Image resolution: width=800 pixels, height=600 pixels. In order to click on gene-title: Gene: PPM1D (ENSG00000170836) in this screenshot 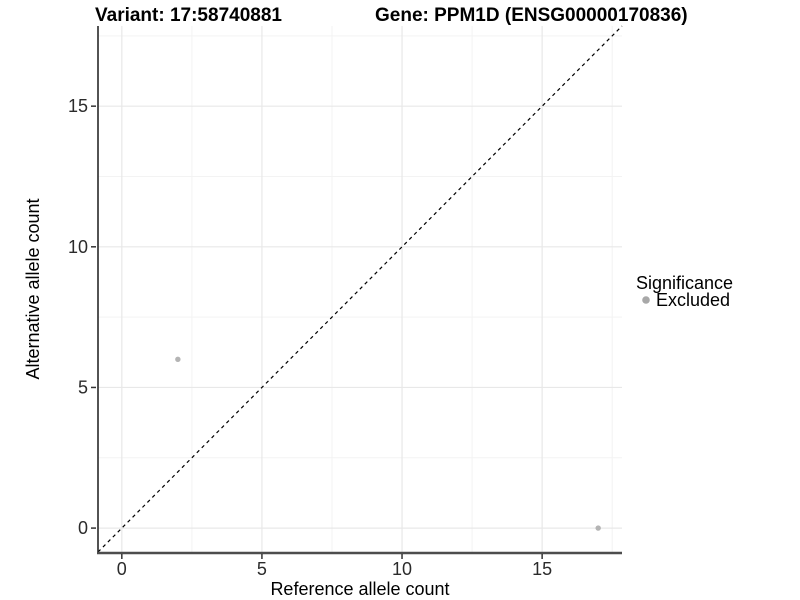, I will do `click(531, 15)`.